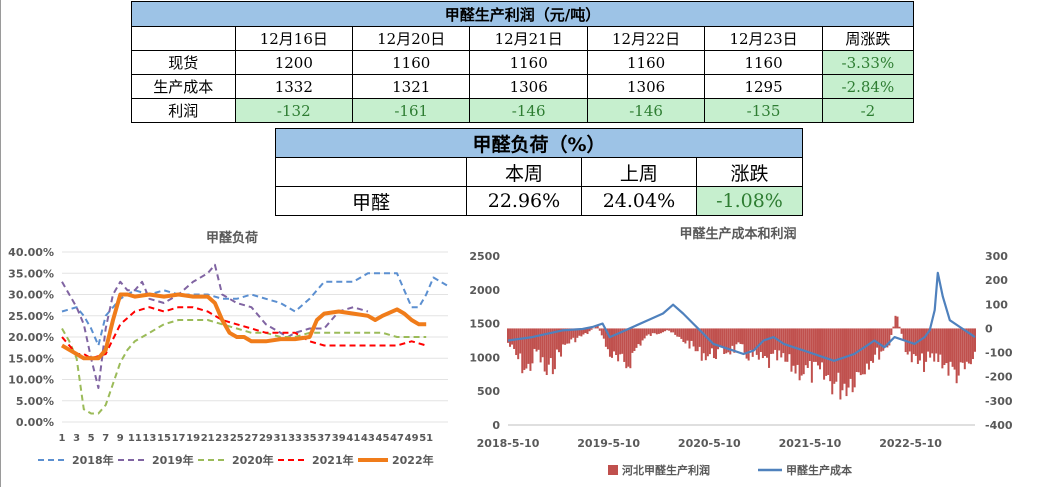  What do you see at coordinates (149, 438) in the screenshot?
I see `x-tick-label: 13` at bounding box center [149, 438].